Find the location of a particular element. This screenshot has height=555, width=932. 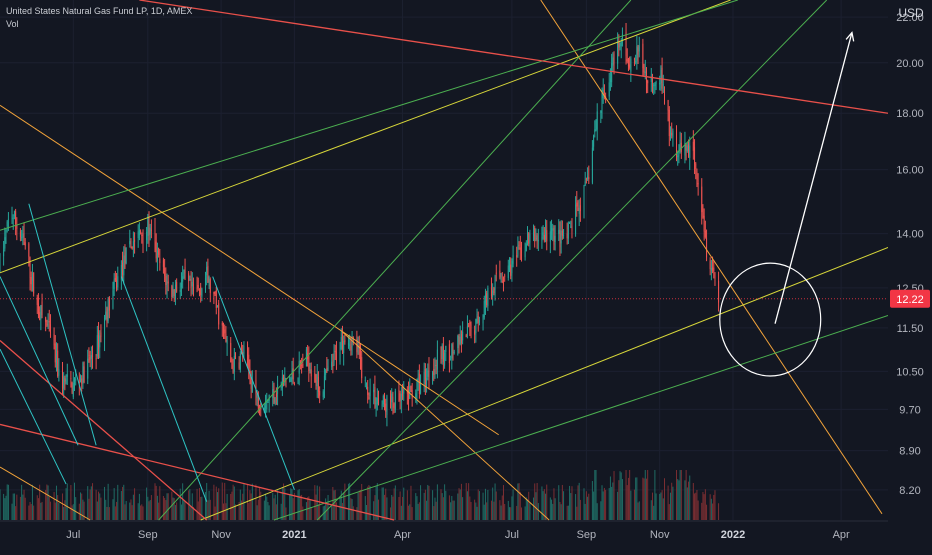

cyan-trend-line is located at coordinates (164, 389).